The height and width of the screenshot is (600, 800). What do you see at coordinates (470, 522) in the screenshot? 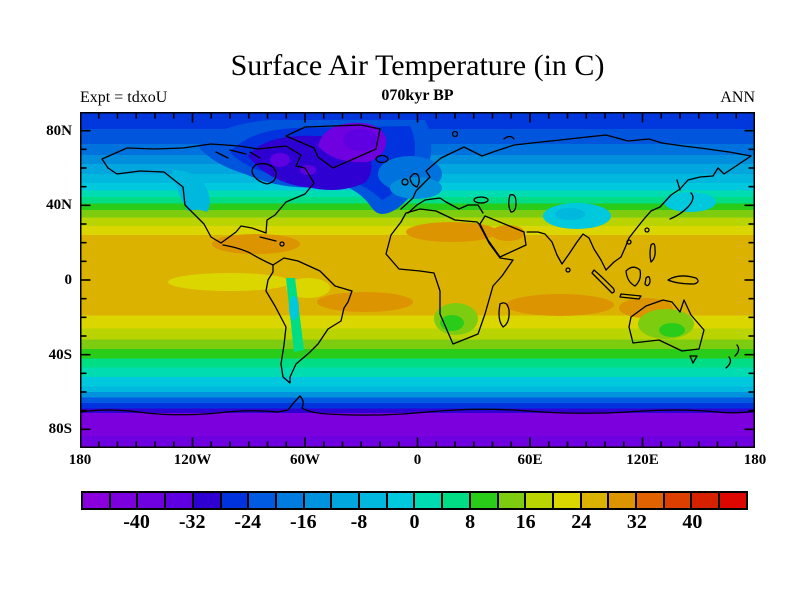
I see `colorbar-tick-label: 8` at bounding box center [470, 522].